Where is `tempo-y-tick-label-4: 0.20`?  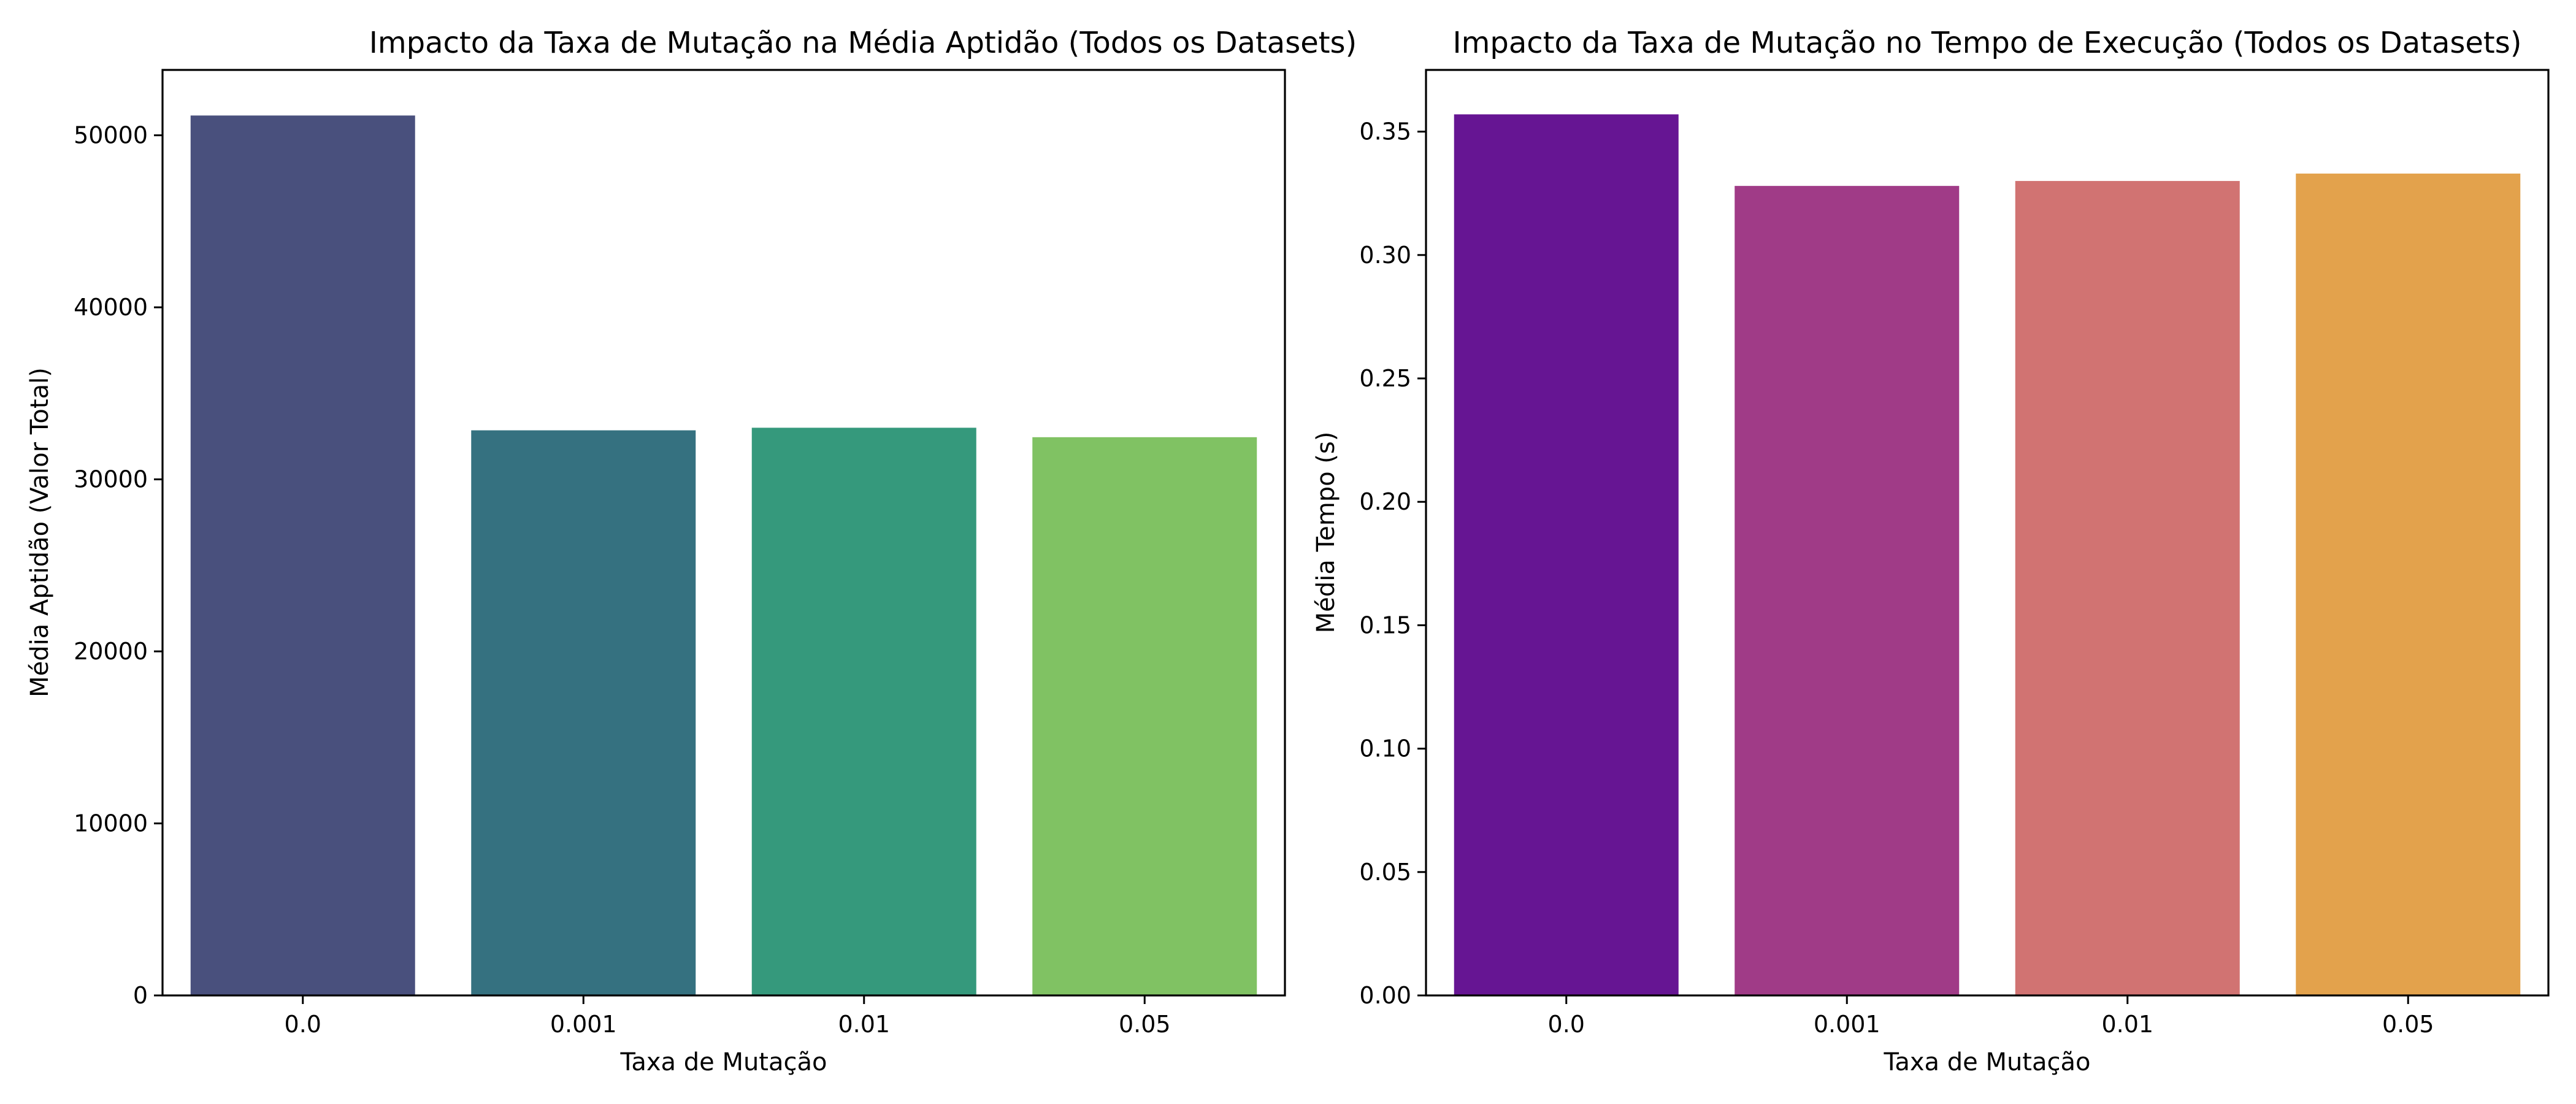
tempo-y-tick-label-4: 0.20 is located at coordinates (1385, 501).